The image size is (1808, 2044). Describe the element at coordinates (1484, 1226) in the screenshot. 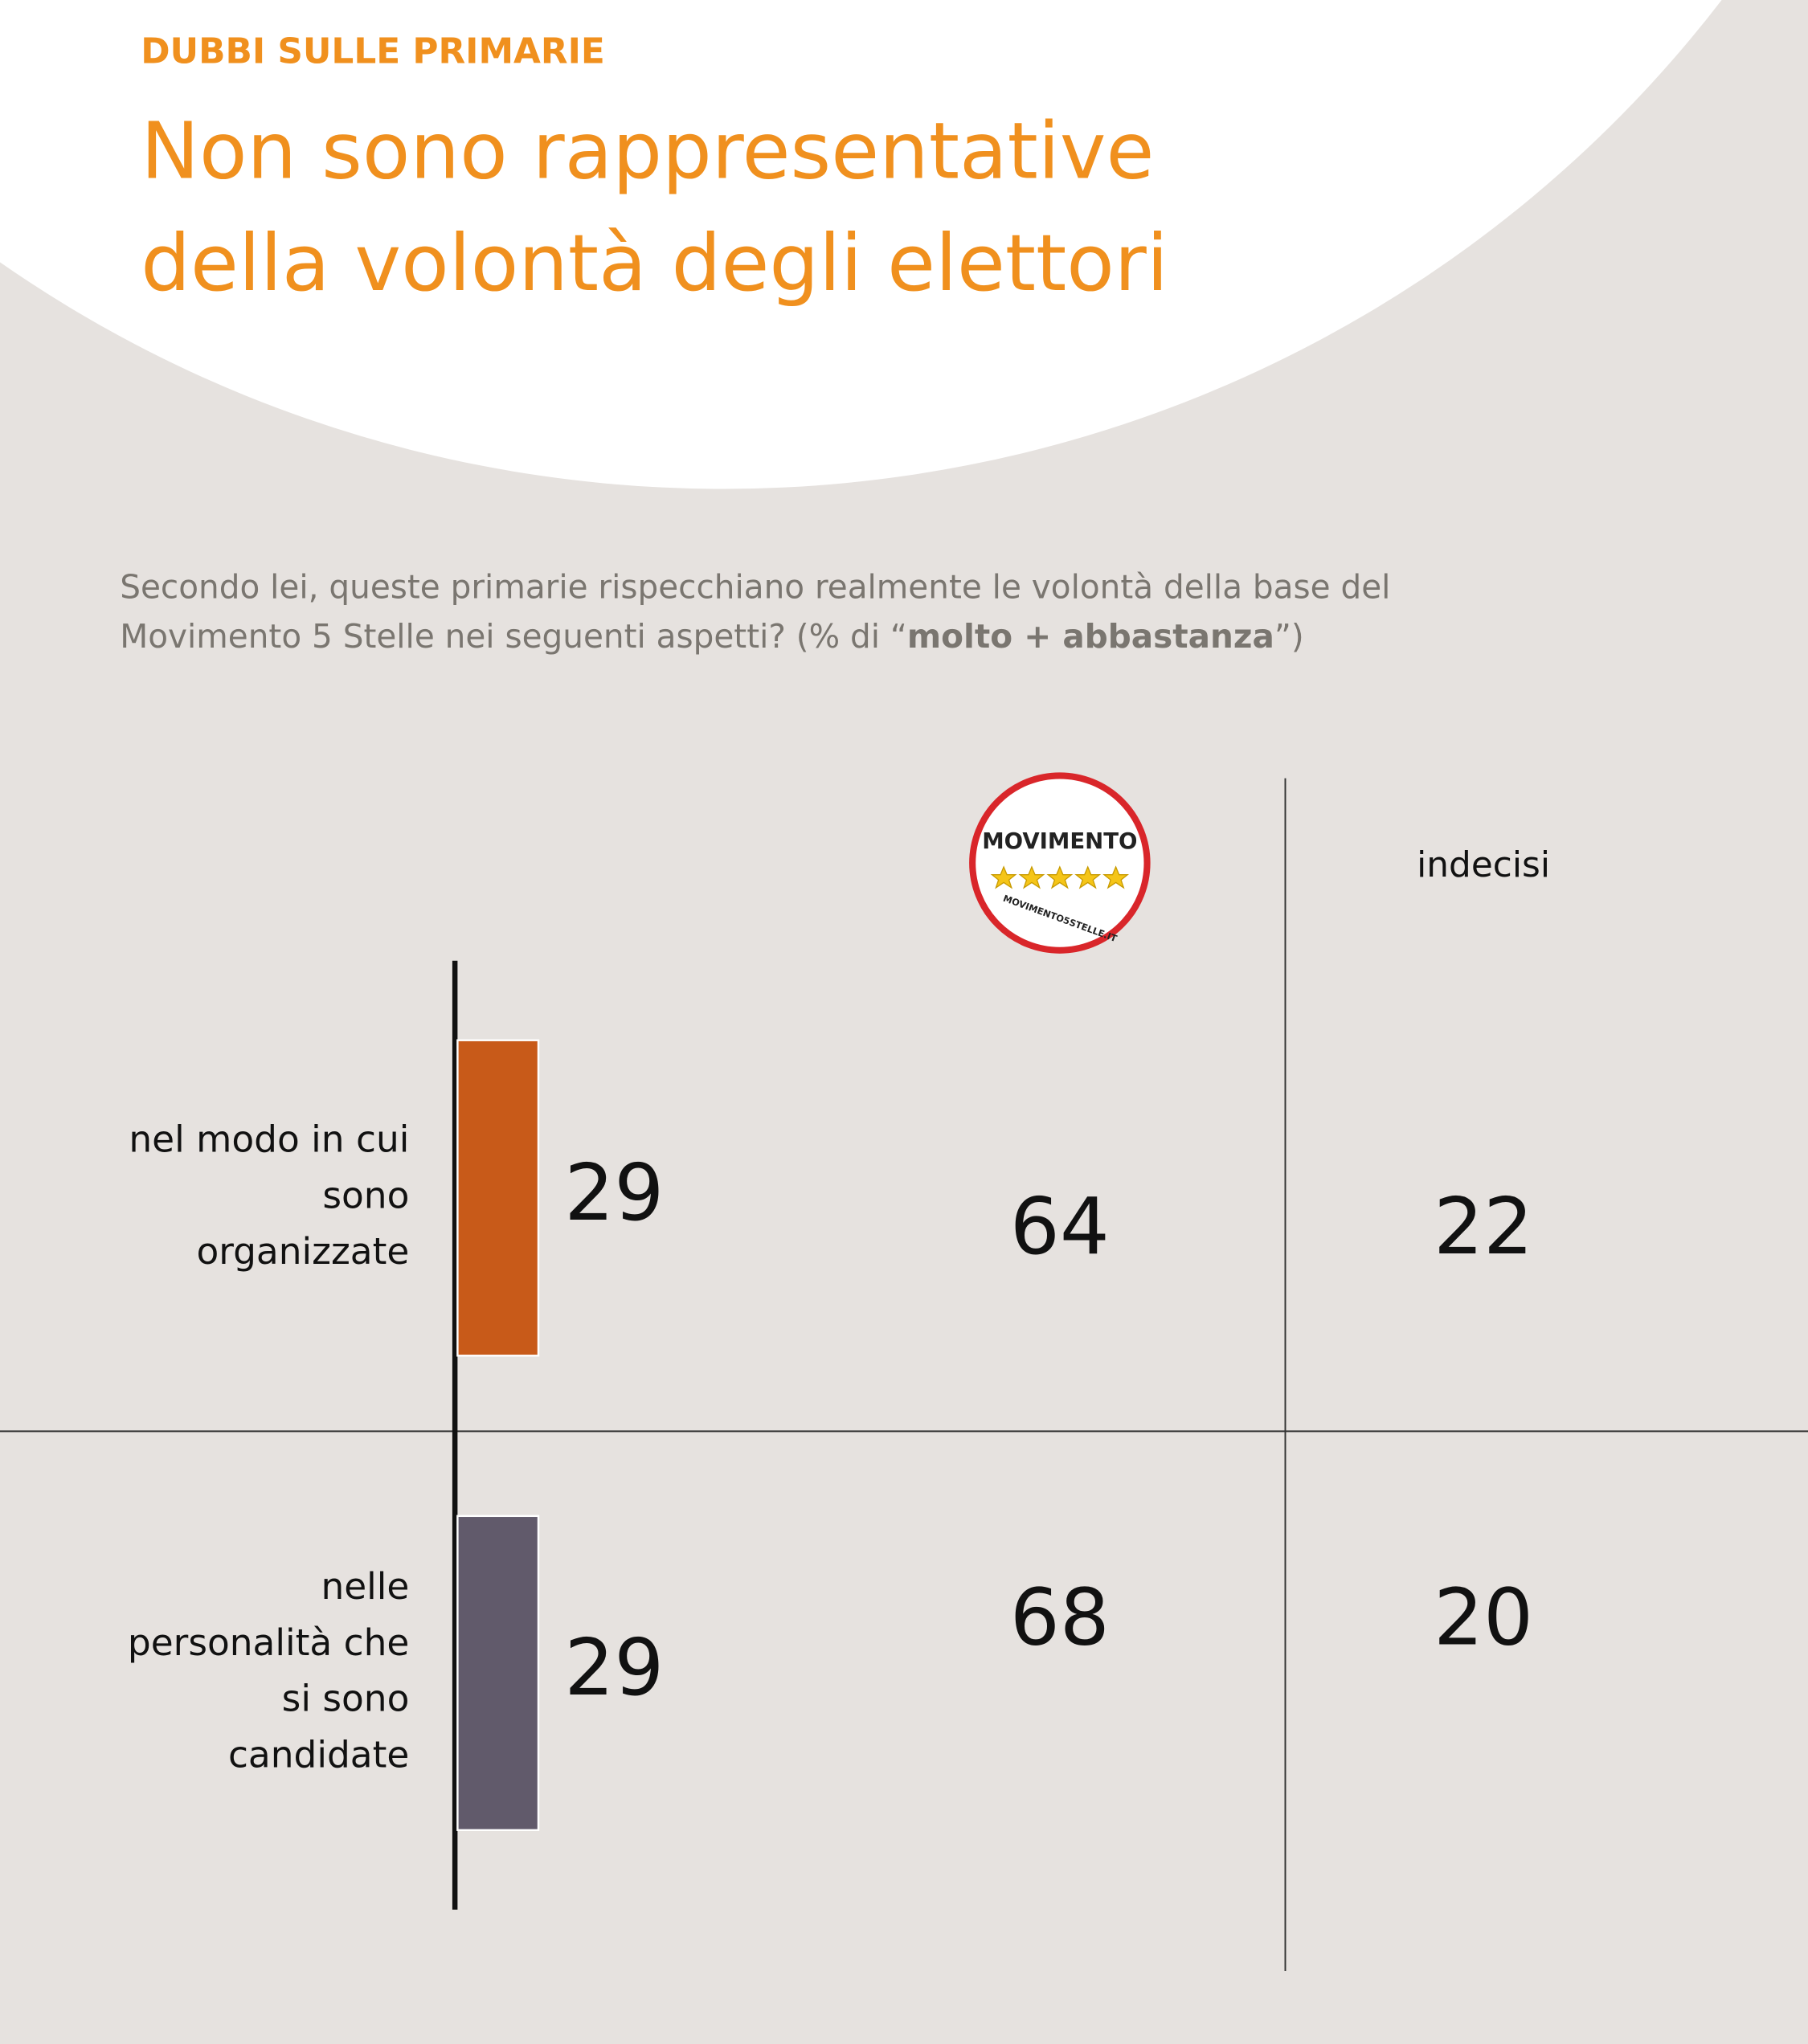

I see `column-value: 22` at that location.